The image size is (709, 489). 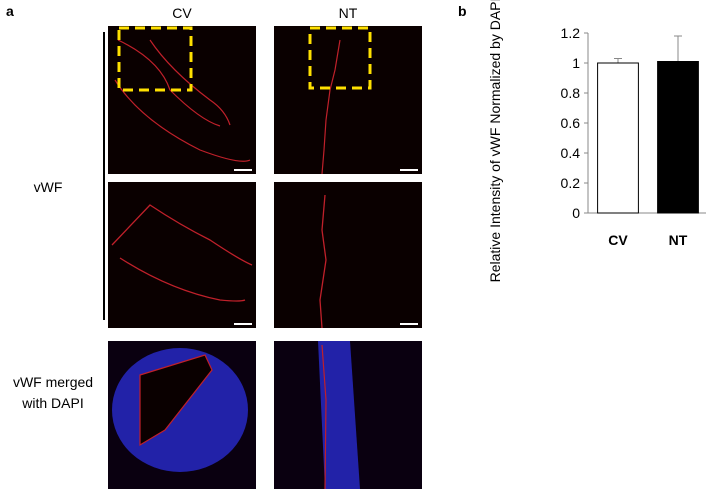 I want to click on column-label: NT, so click(x=348, y=13).